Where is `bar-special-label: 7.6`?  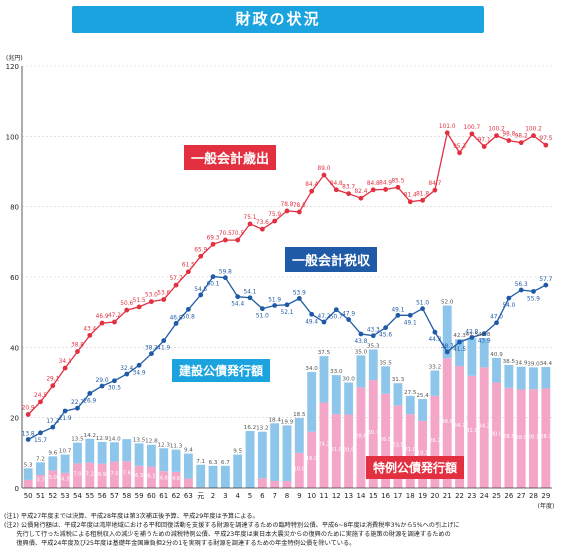 bar-special-label: 7.6 is located at coordinates (127, 474).